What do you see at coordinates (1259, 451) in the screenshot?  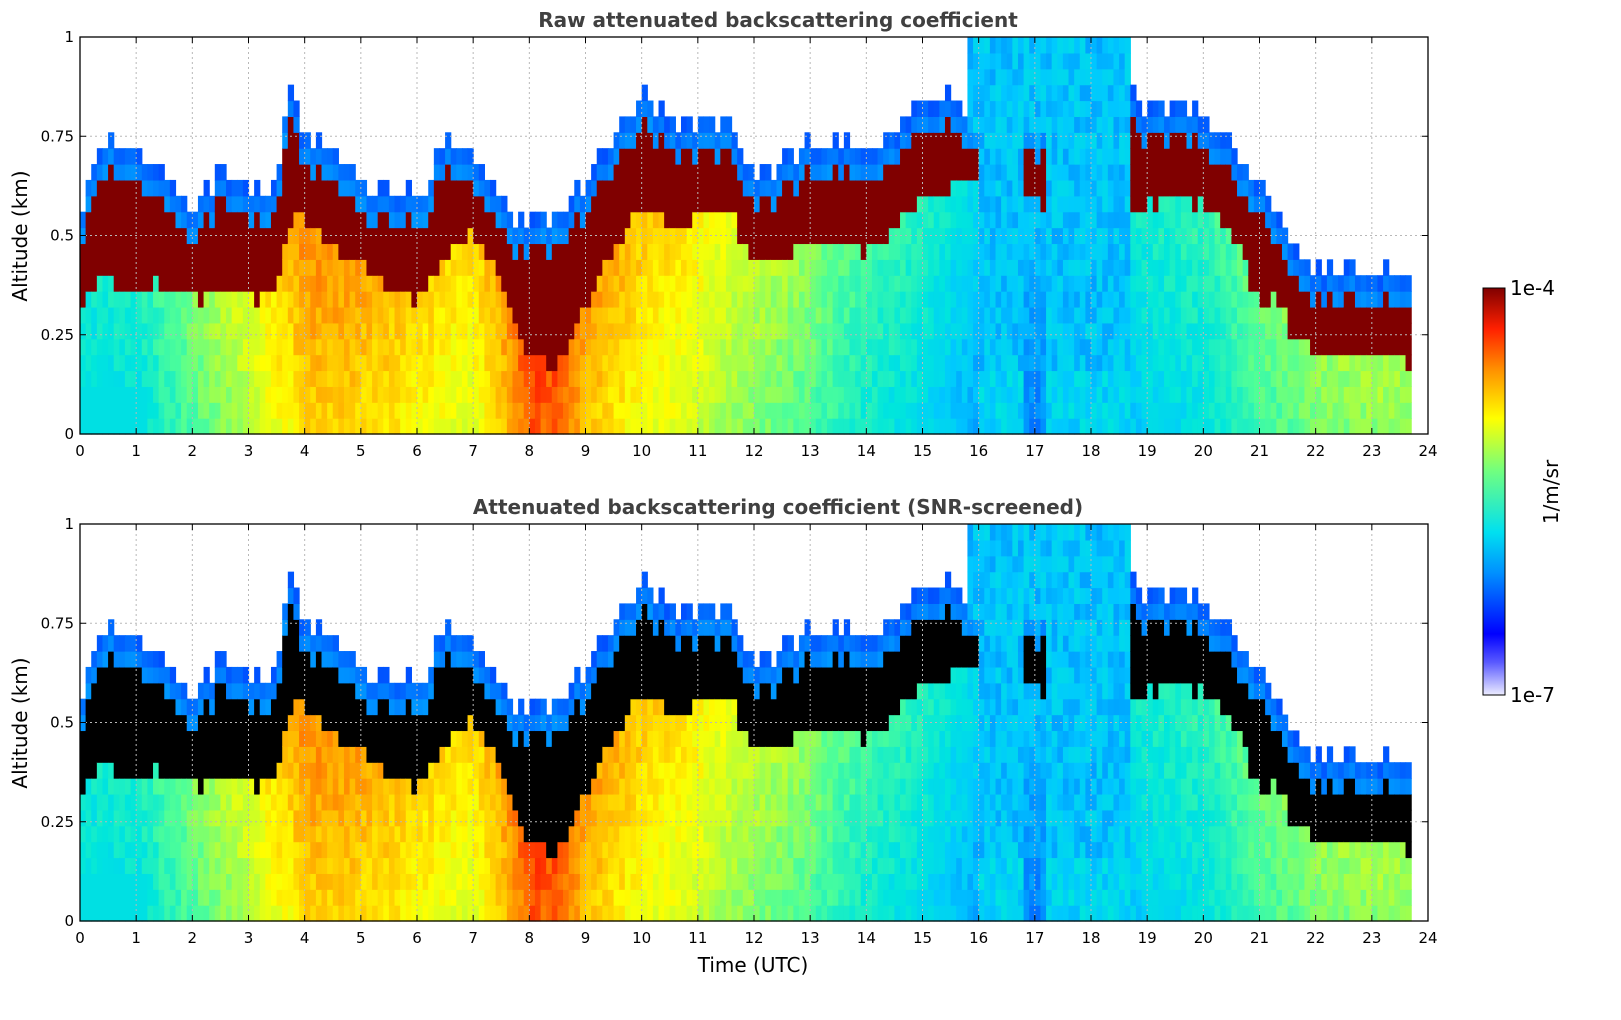 I see `panel1-x-tick-label: 21` at bounding box center [1259, 451].